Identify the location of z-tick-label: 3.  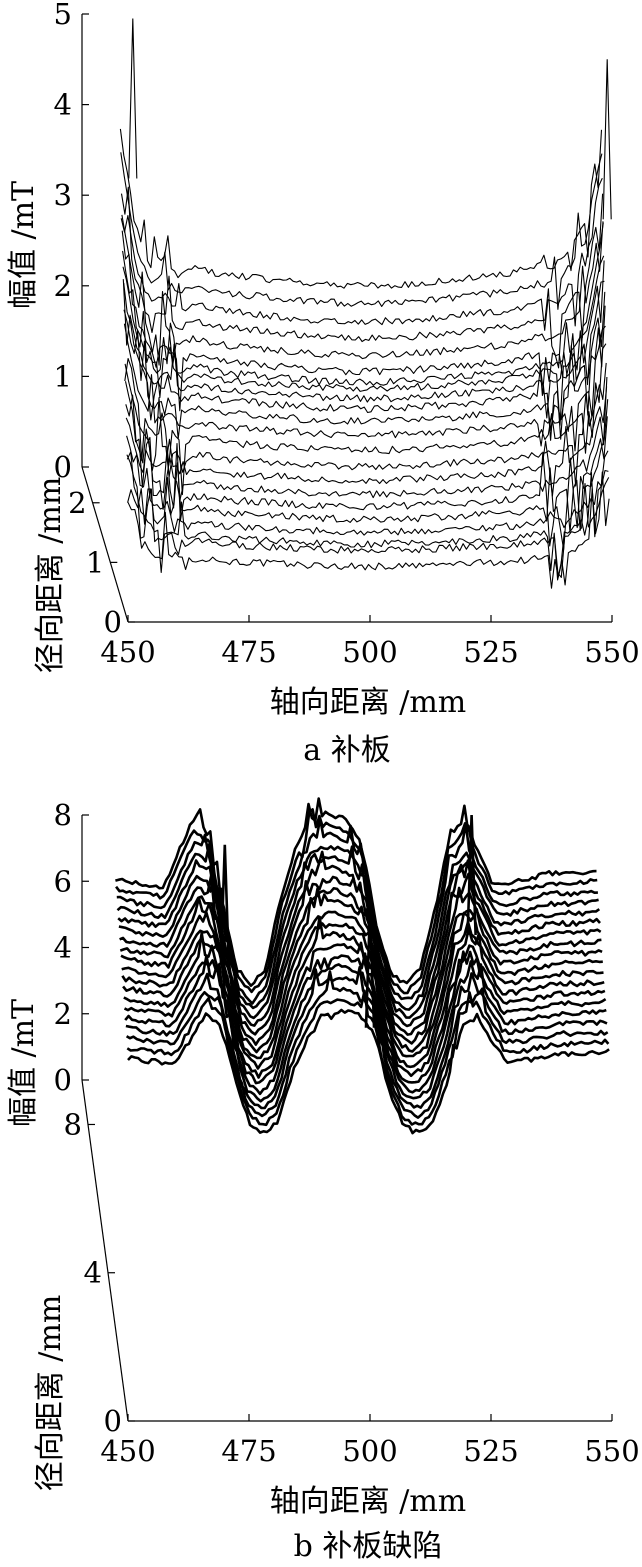
(63, 195).